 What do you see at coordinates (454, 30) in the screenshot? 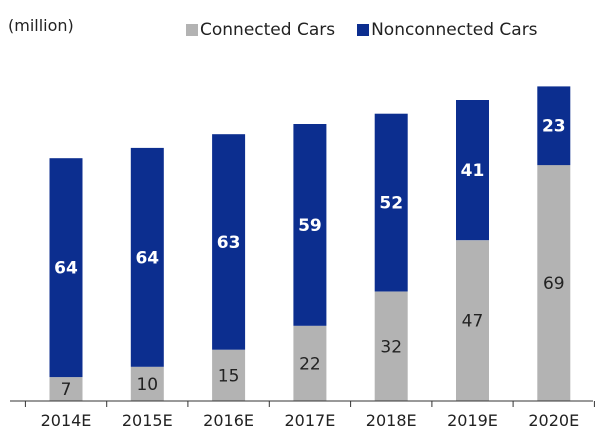
I see `legend-label-nonconnected-cars: Nonconnected Cars` at bounding box center [454, 30].